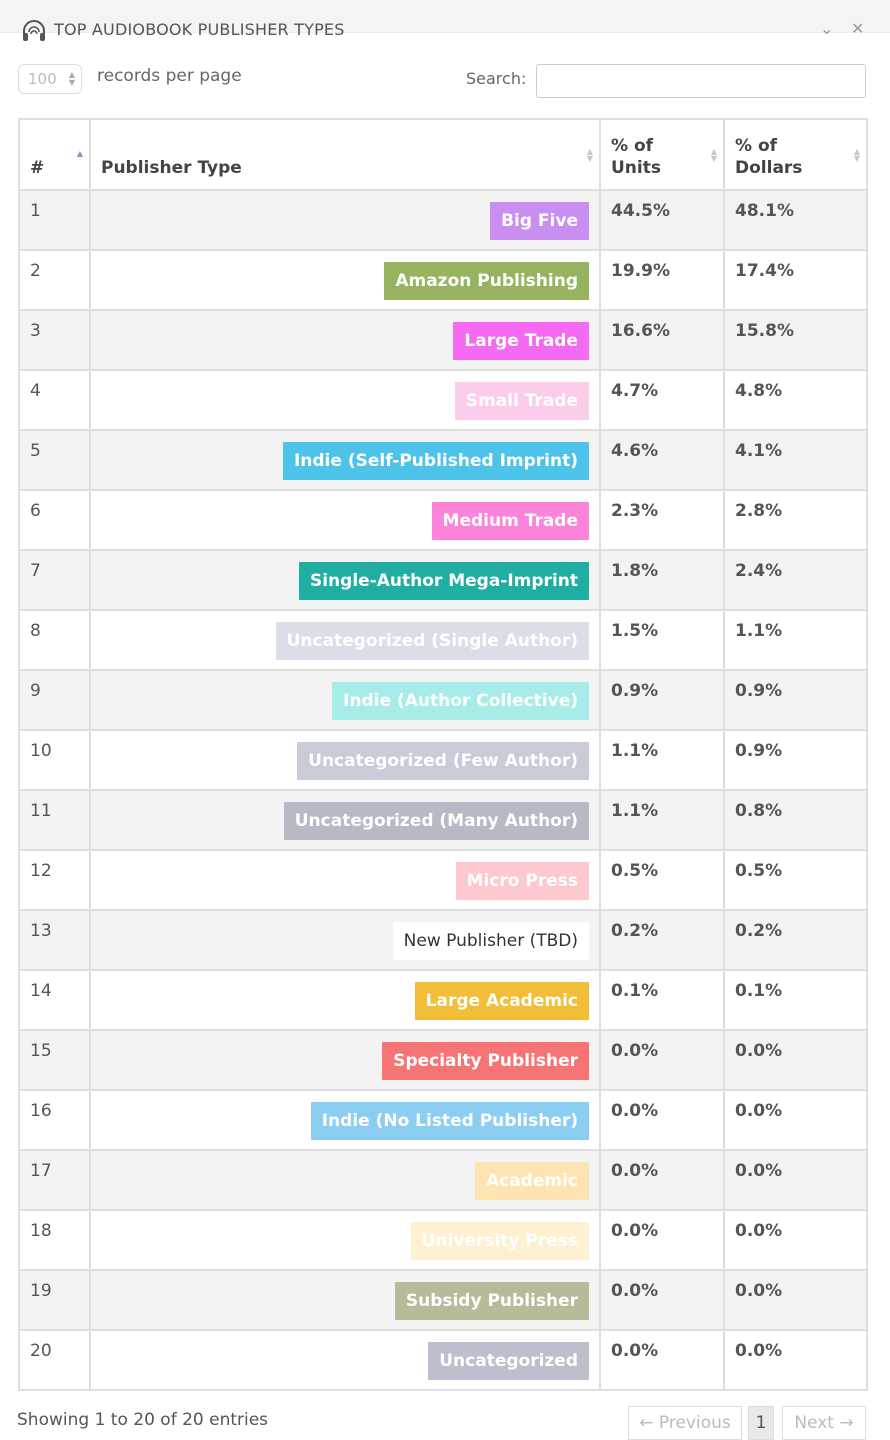  What do you see at coordinates (345, 1360) in the screenshot?
I see `publisher-type-cell: Uncategorized` at bounding box center [345, 1360].